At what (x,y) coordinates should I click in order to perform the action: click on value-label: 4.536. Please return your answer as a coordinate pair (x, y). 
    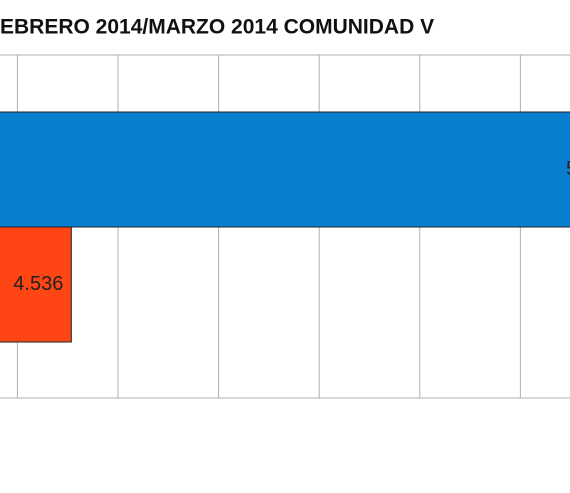
    Looking at the image, I should click on (38, 284).